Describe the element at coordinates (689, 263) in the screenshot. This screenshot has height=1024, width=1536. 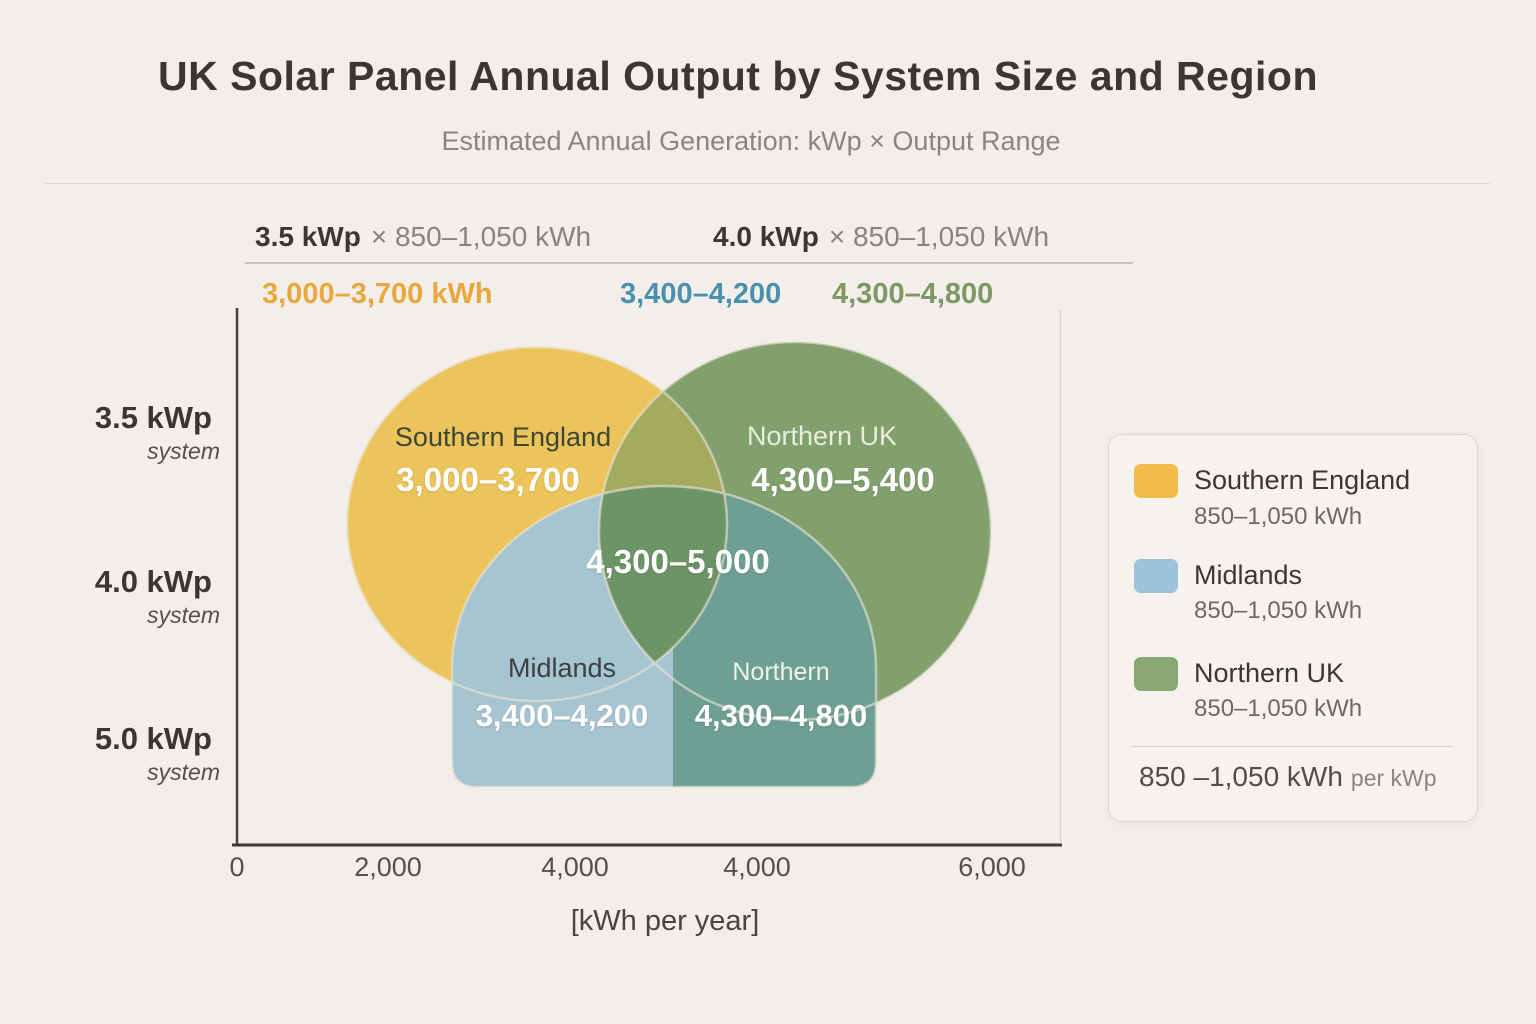
I see `formula-underline` at that location.